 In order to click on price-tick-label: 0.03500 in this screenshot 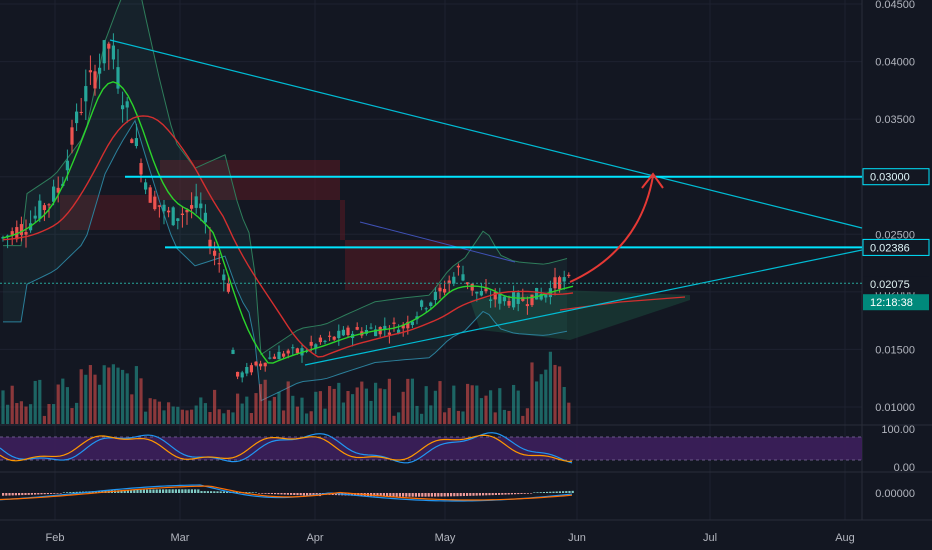, I will do `click(895, 120)`.